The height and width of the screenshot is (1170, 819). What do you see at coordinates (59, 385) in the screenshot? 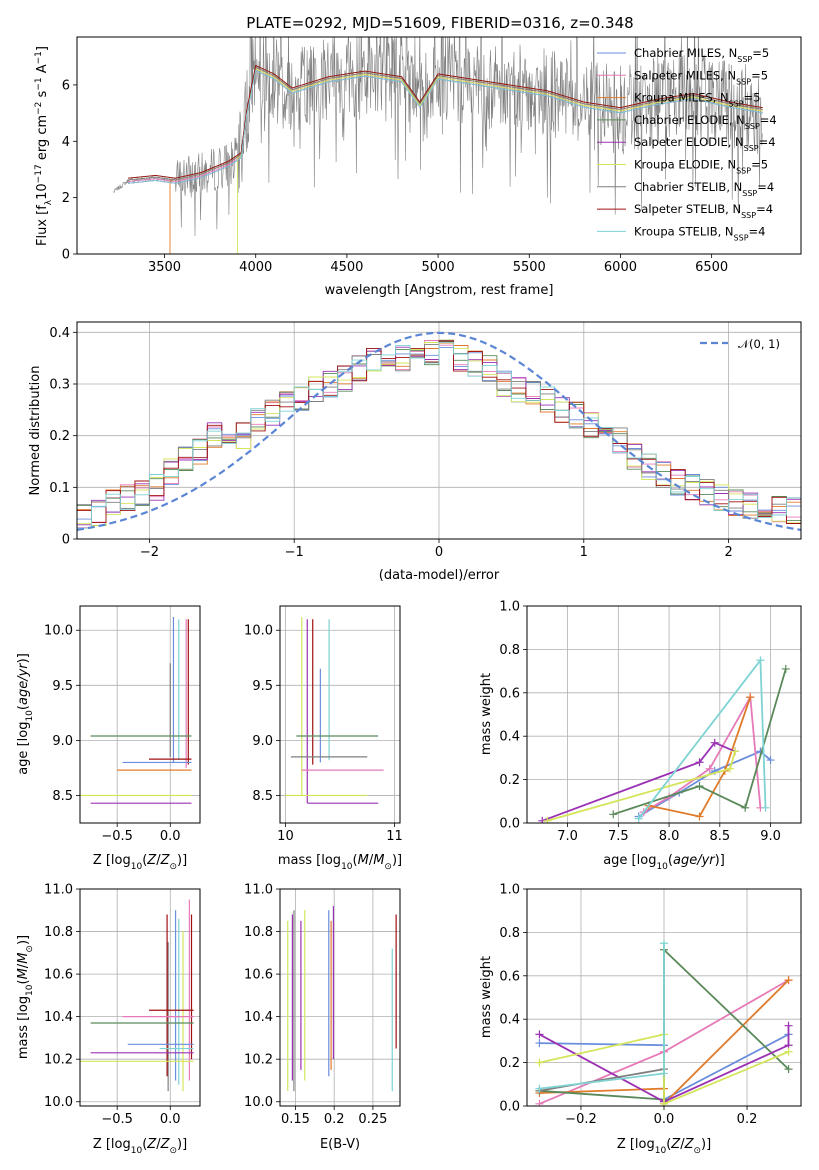
I see `y-tick-label: 0.3` at bounding box center [59, 385].